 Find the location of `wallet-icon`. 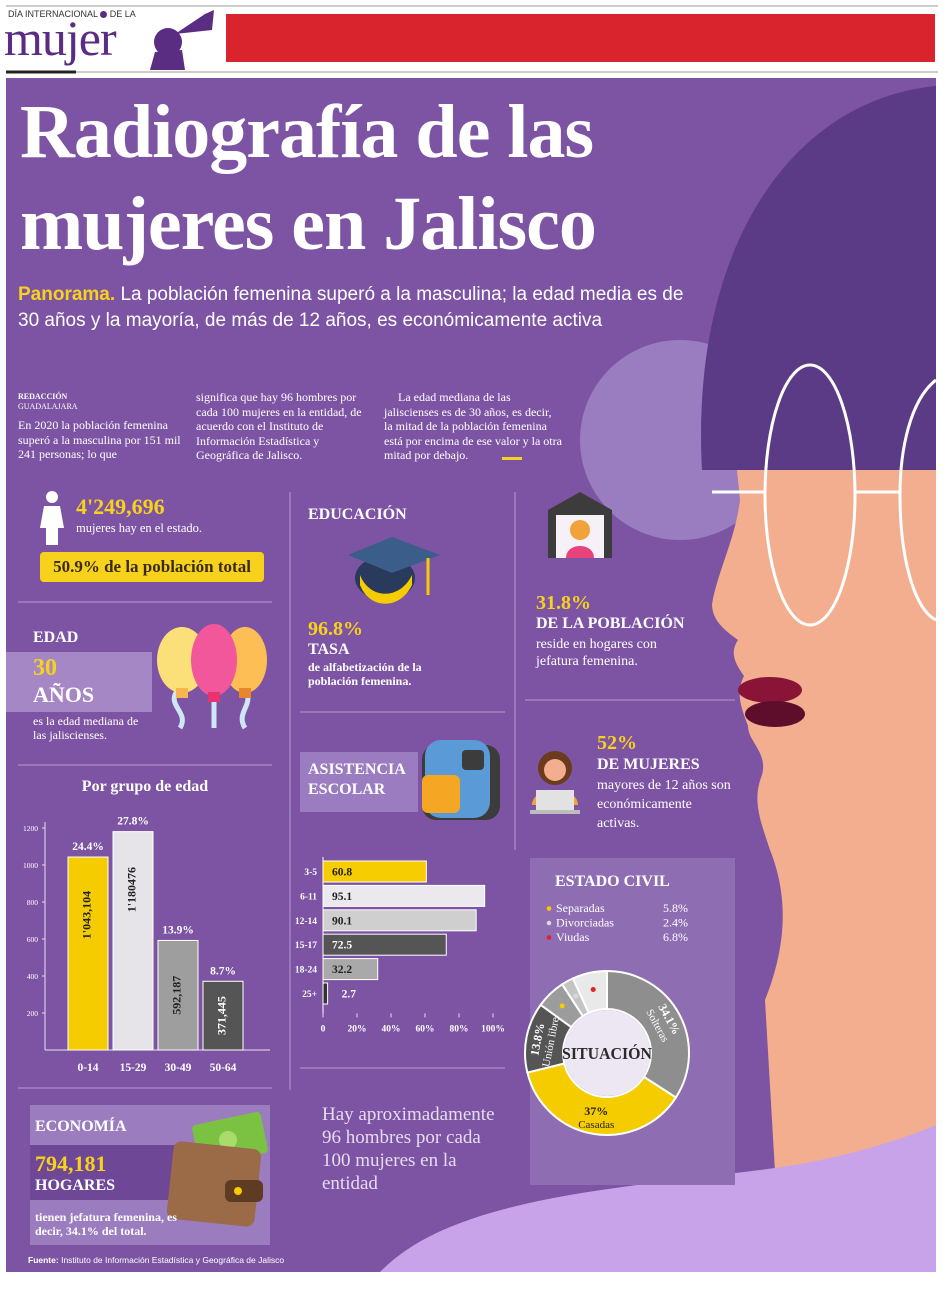

wallet-icon is located at coordinates (217, 1169).